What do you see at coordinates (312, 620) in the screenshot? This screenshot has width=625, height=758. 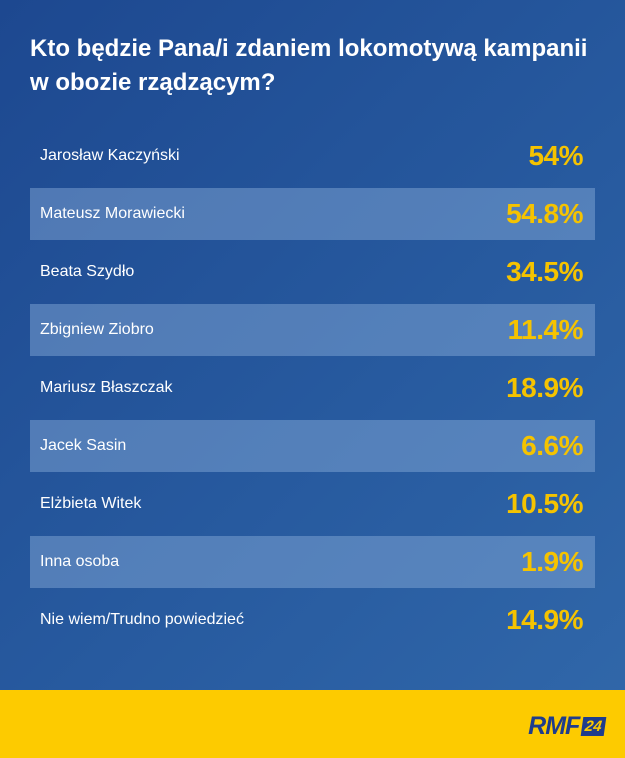 I see `table-row: Nie wiem/Trudno powiedzieć 14.9%` at bounding box center [312, 620].